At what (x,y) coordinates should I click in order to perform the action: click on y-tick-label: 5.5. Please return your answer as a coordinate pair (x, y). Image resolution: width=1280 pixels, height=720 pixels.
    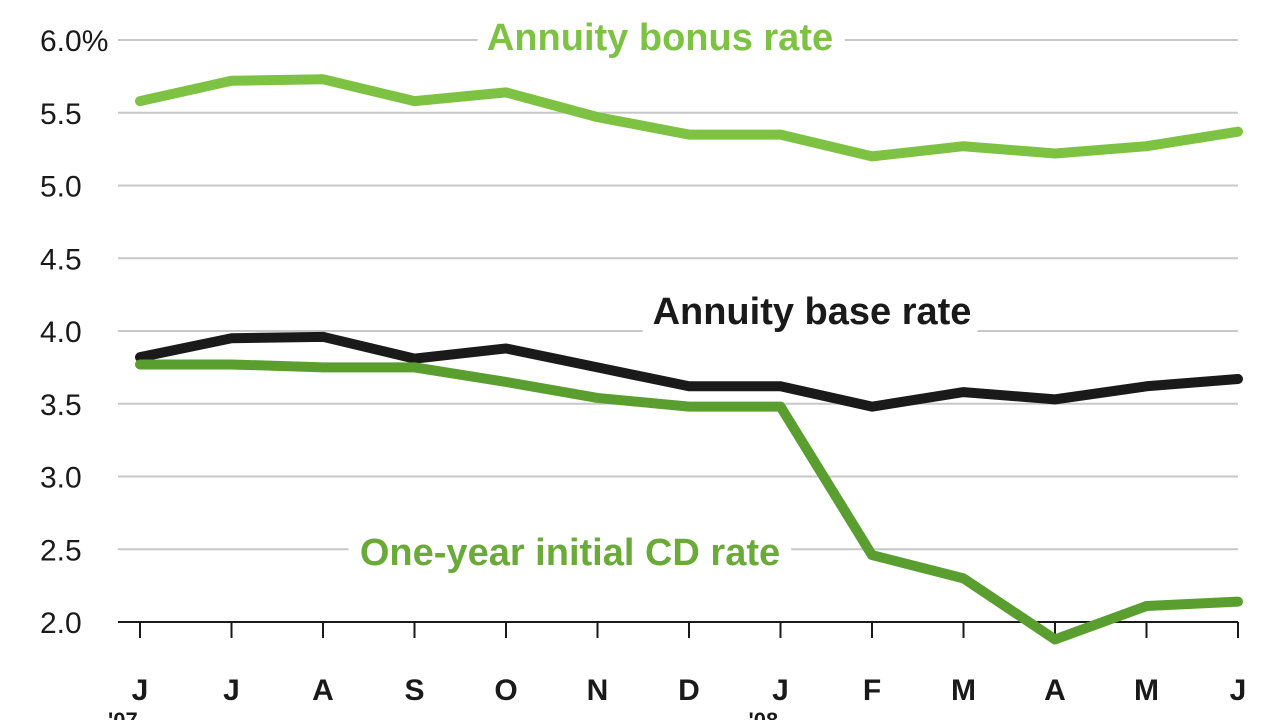
    Looking at the image, I should click on (61, 114).